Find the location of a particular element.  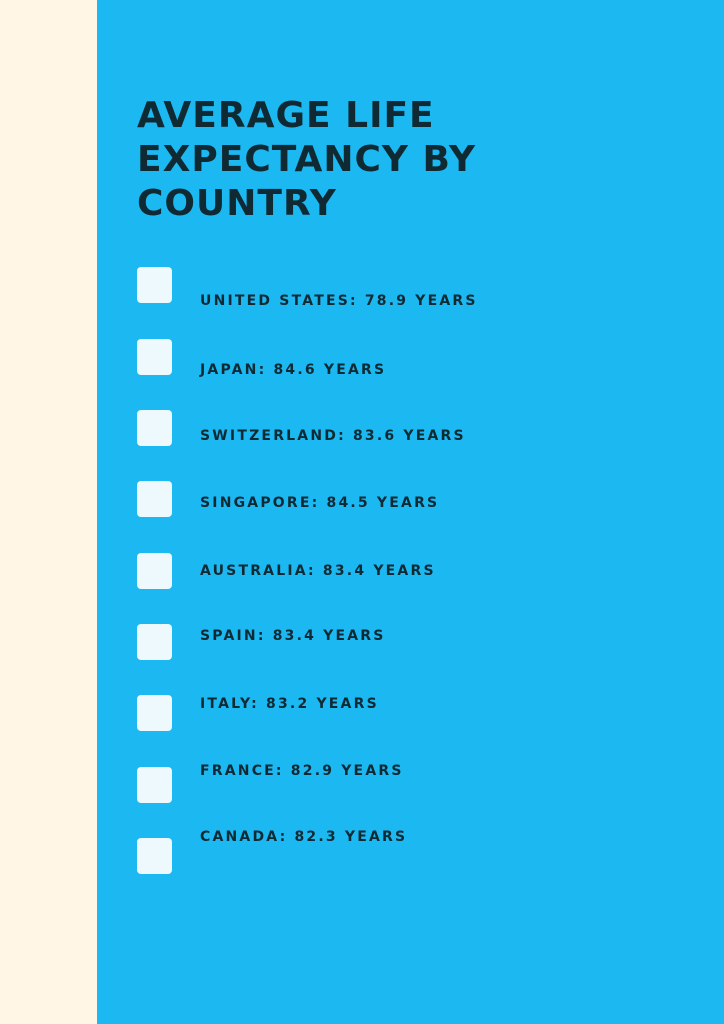

checklist-item-label: CANADA: 82.3 YEARS is located at coordinates (304, 837).